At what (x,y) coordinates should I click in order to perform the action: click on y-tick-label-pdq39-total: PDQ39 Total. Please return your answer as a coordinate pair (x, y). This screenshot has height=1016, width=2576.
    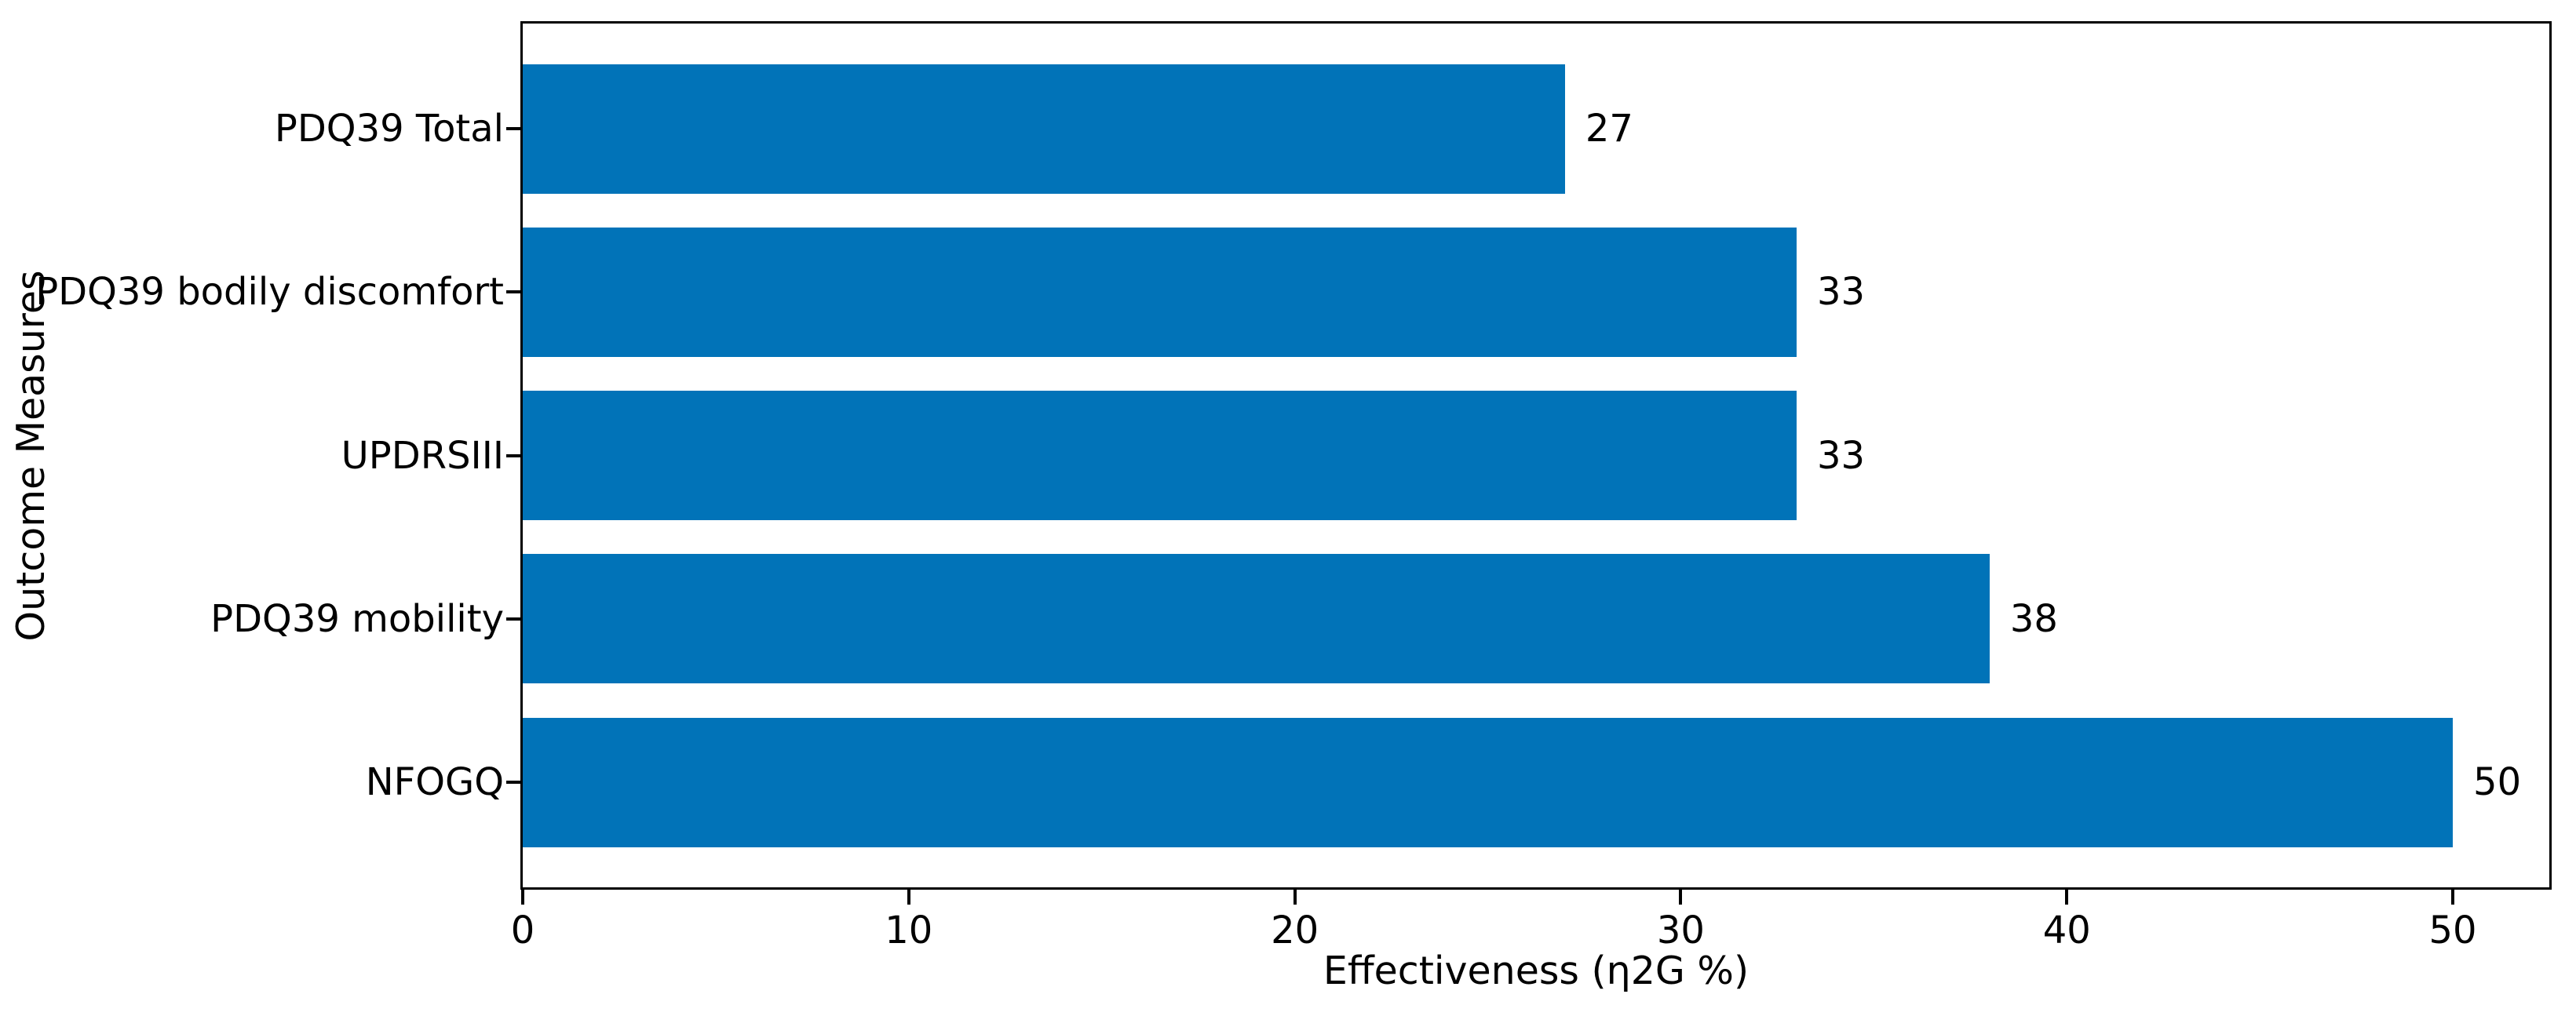
    Looking at the image, I should click on (389, 129).